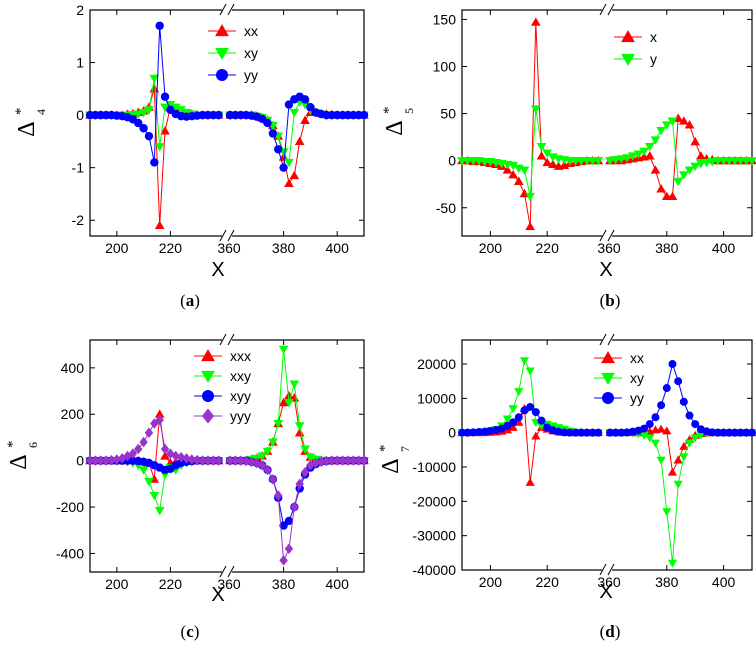 This screenshot has height=649, width=756. What do you see at coordinates (434, 501) in the screenshot?
I see `y-tick-label: -20000` at bounding box center [434, 501].